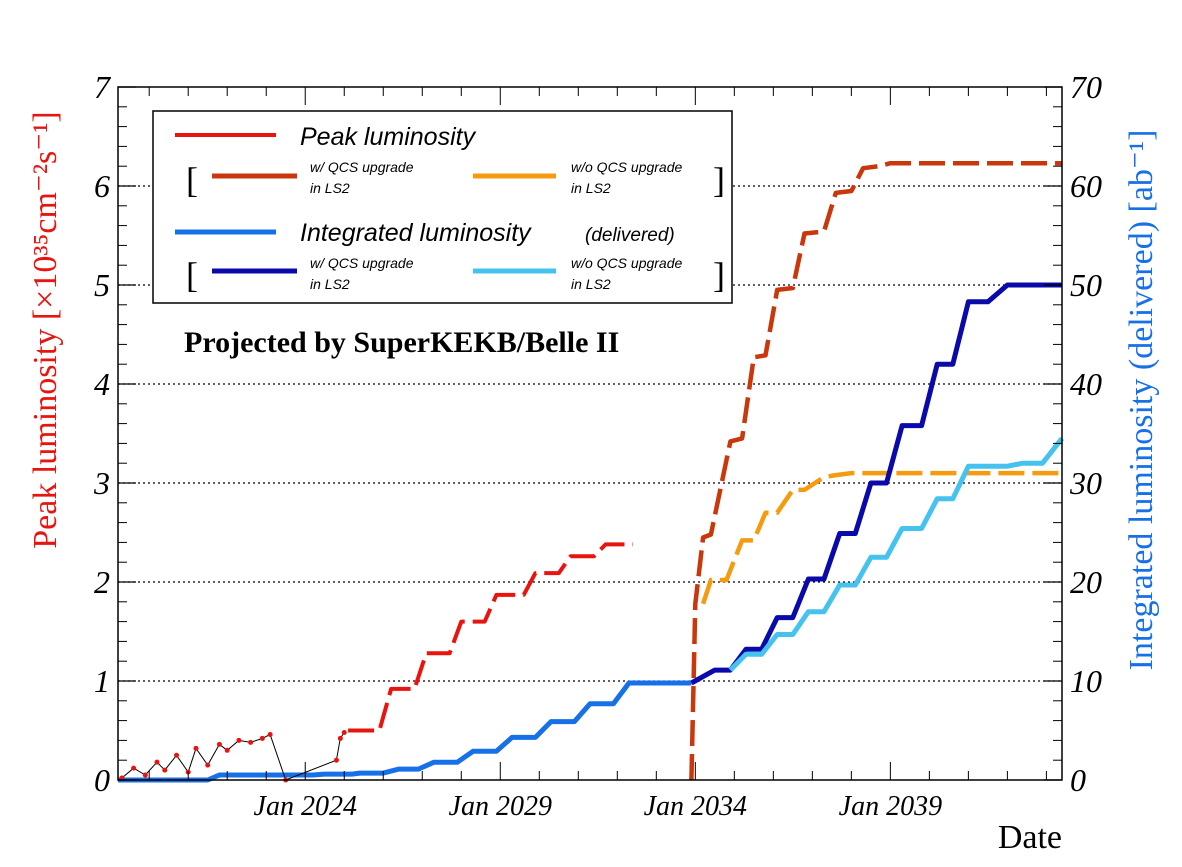 The image size is (1182, 867). Describe the element at coordinates (591, 284) in the screenshot. I see `legend-integ-without-qcs-sub: in LS2` at that location.